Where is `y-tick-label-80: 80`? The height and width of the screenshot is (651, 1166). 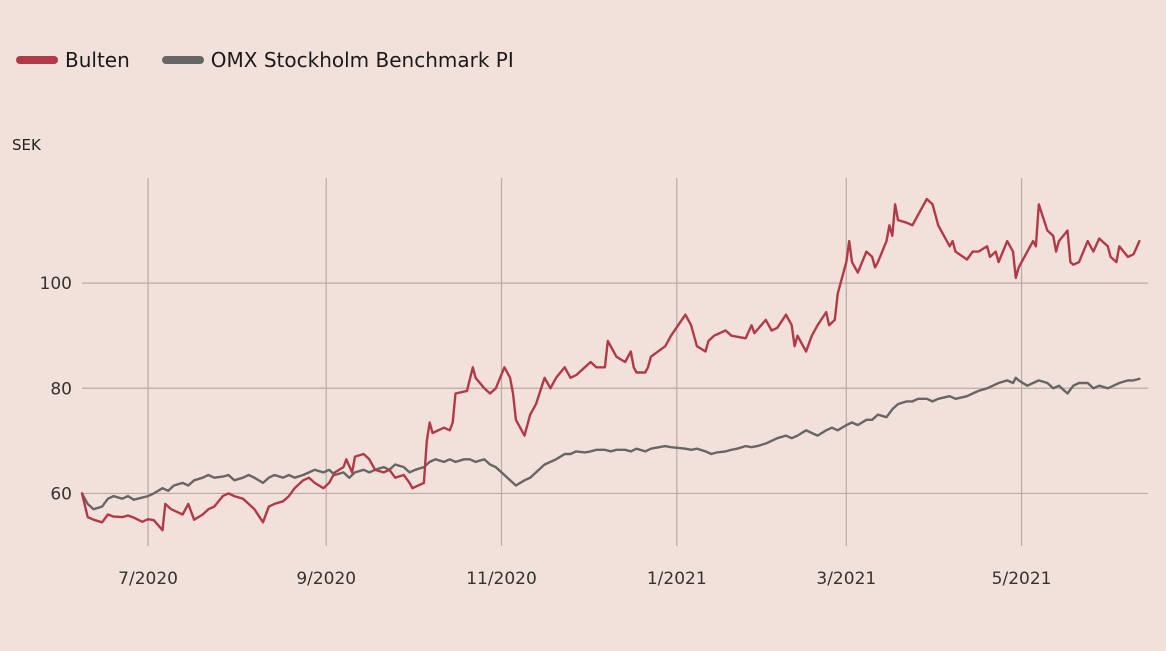
y-tick-label-80: 80 is located at coordinates (61, 389).